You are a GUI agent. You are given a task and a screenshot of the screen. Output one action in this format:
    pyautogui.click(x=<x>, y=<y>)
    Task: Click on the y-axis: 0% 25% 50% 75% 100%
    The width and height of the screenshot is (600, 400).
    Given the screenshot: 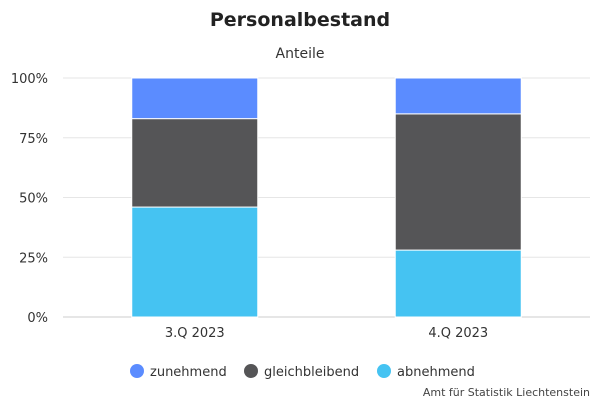 What is the action you would take?
    pyautogui.click(x=29, y=199)
    